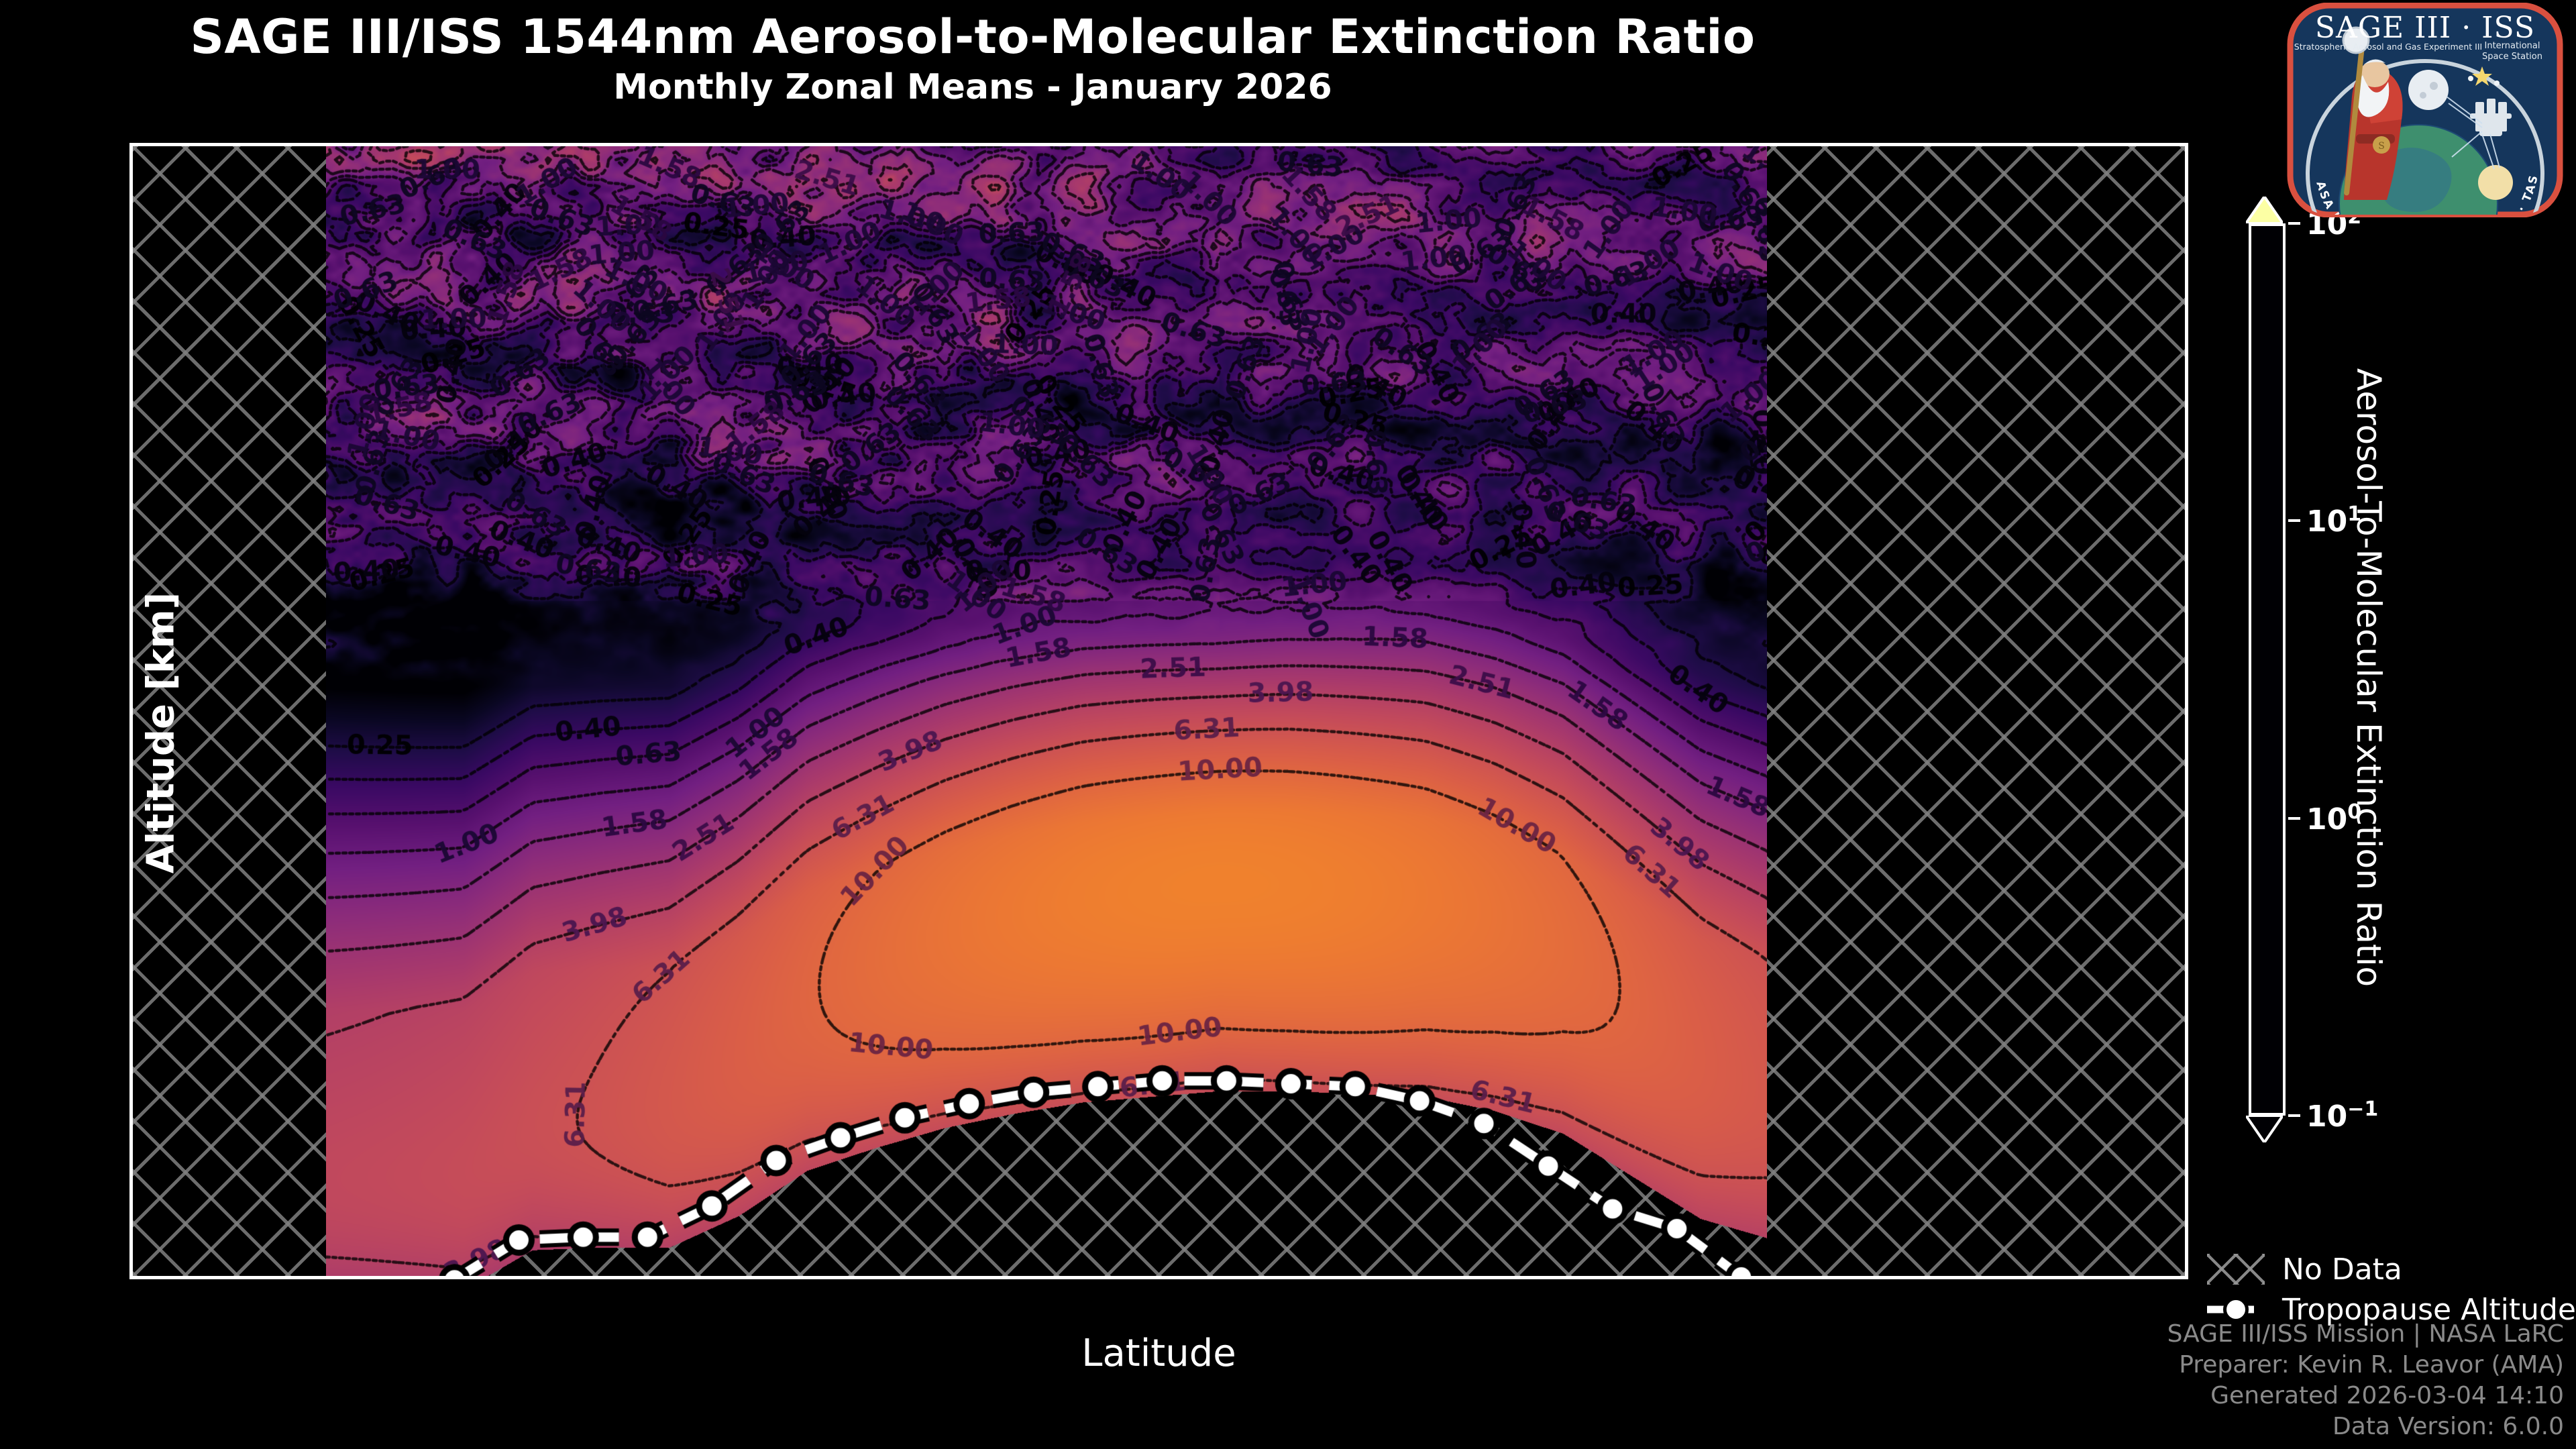 The image size is (2576, 1449). I want to click on y-axis-title: Altitude [km], so click(161, 733).